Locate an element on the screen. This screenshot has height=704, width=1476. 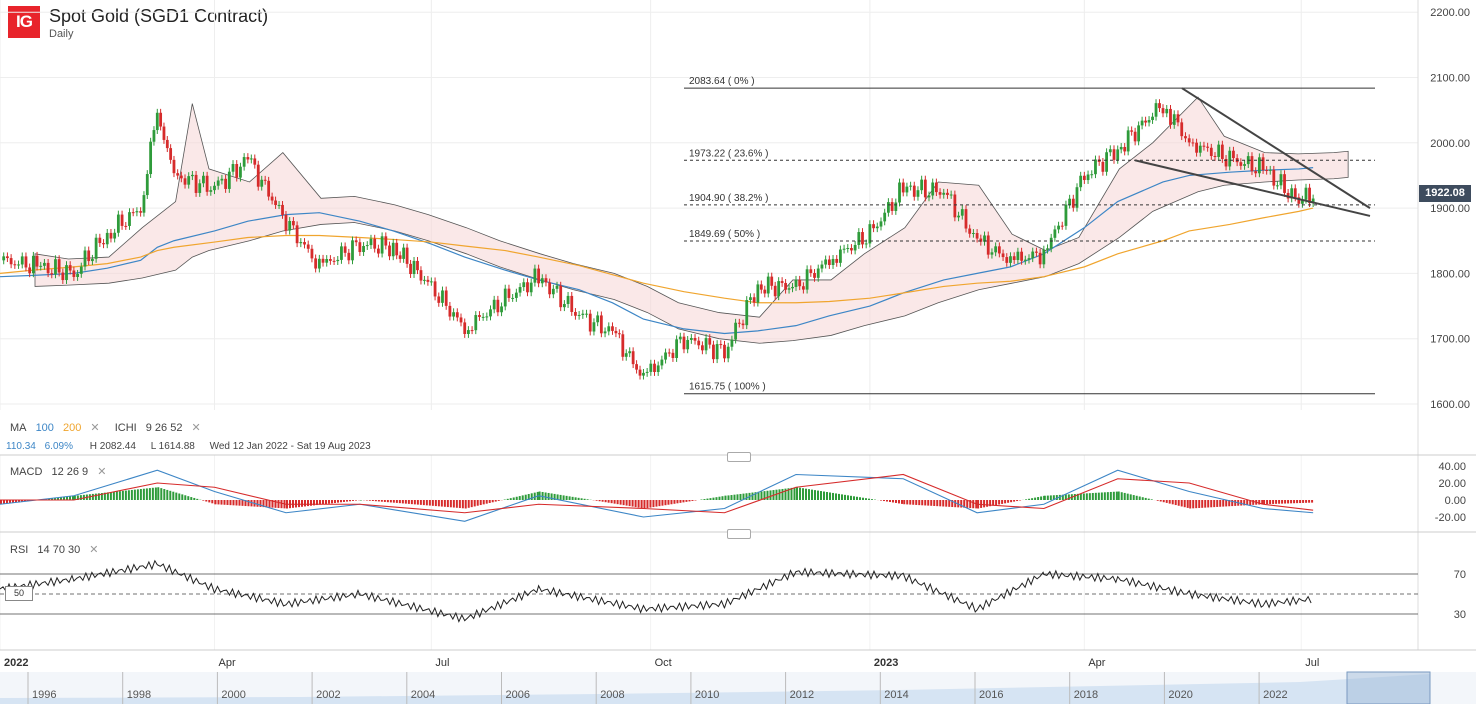
change-percent: 6.09% is located at coordinates (58, 446).